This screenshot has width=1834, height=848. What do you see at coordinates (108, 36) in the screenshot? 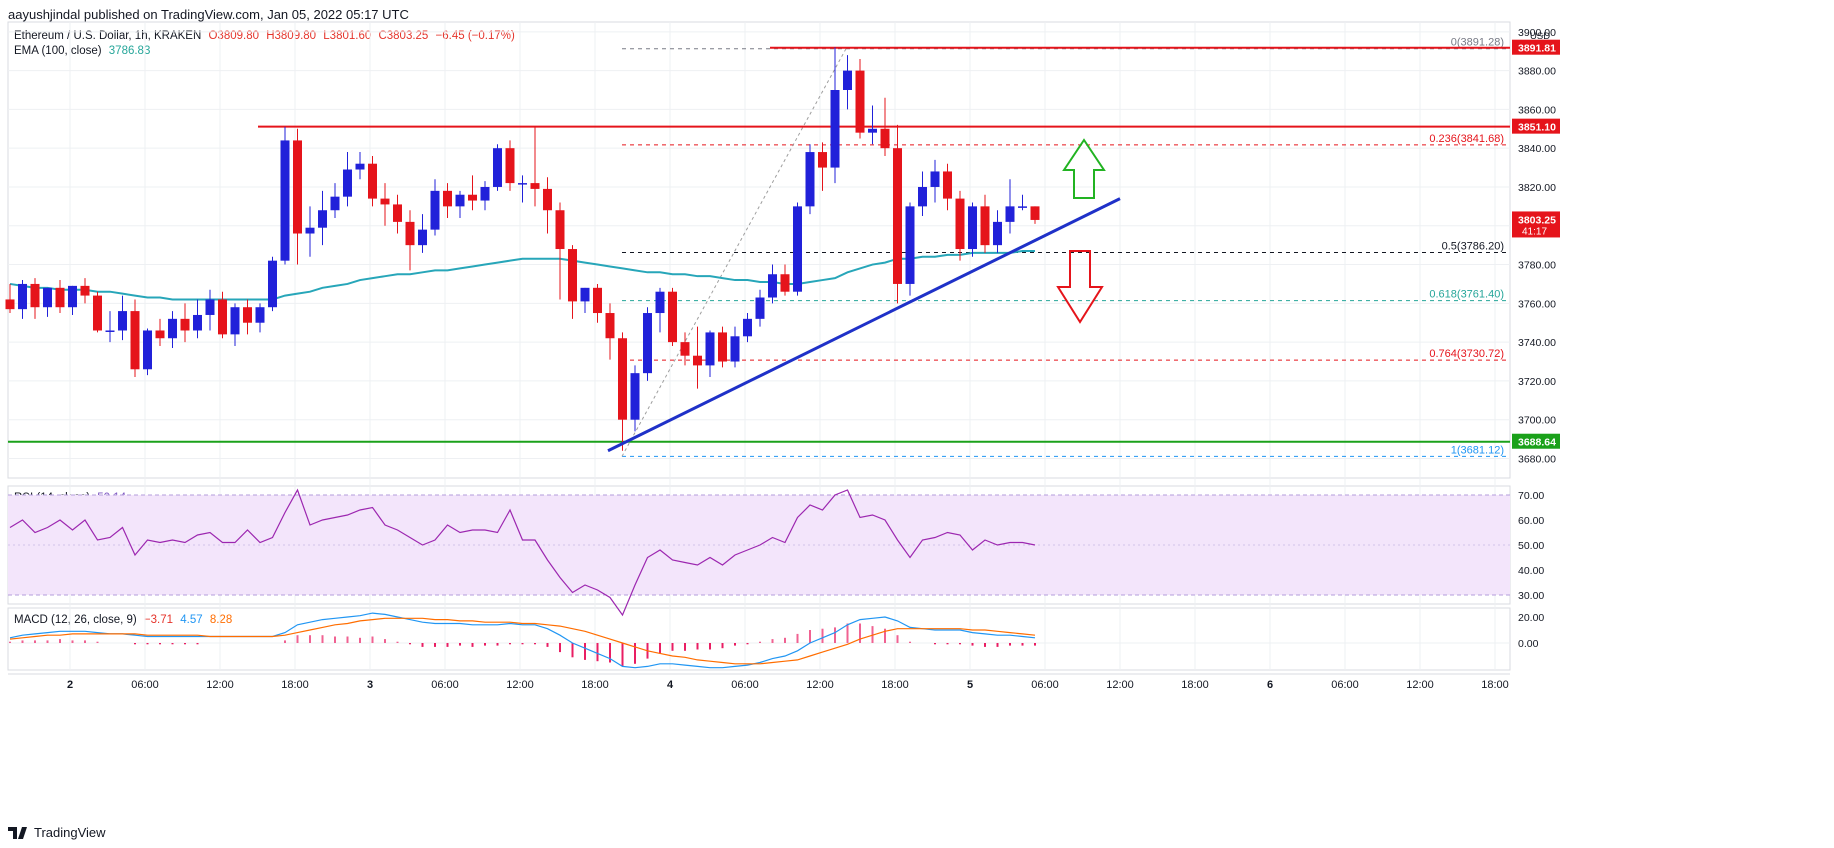
I see `symbol-name: Ethereum / U.S. Dollar, 1h, KRAKEN` at bounding box center [108, 36].